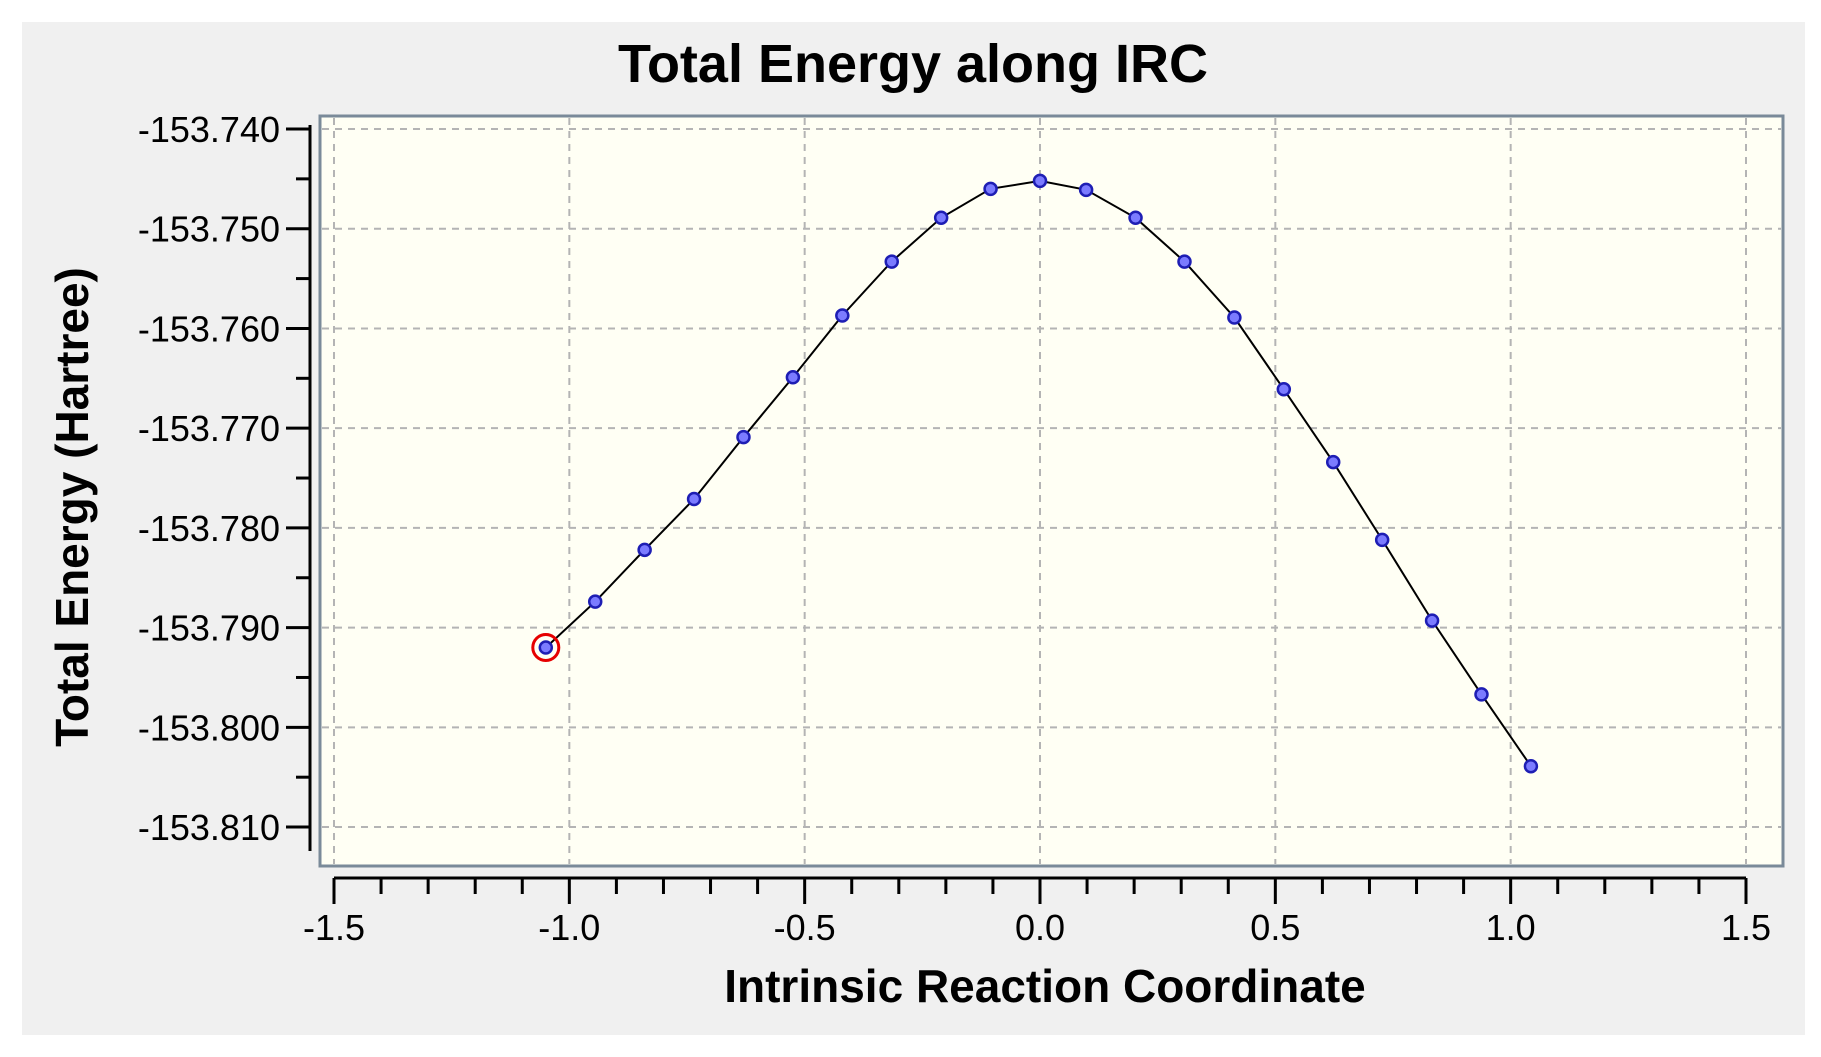 This screenshot has height=1057, width=1821. What do you see at coordinates (209, 428) in the screenshot?
I see `y-tick-label: -153.770` at bounding box center [209, 428].